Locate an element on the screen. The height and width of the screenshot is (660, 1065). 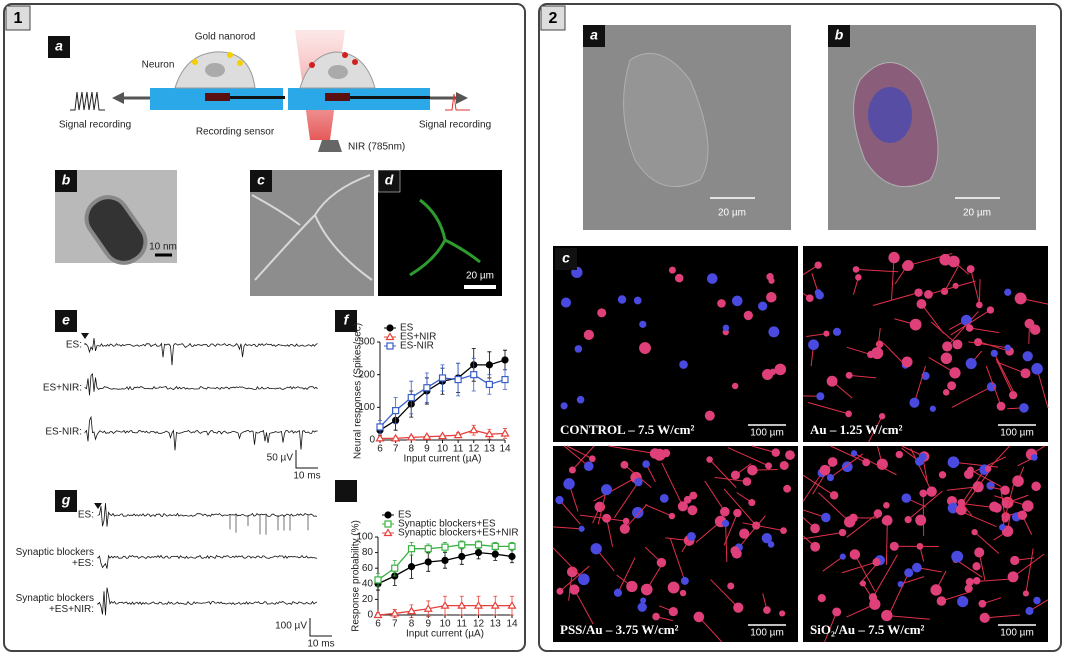
panel-number: 1 is located at coordinates (18, 18).